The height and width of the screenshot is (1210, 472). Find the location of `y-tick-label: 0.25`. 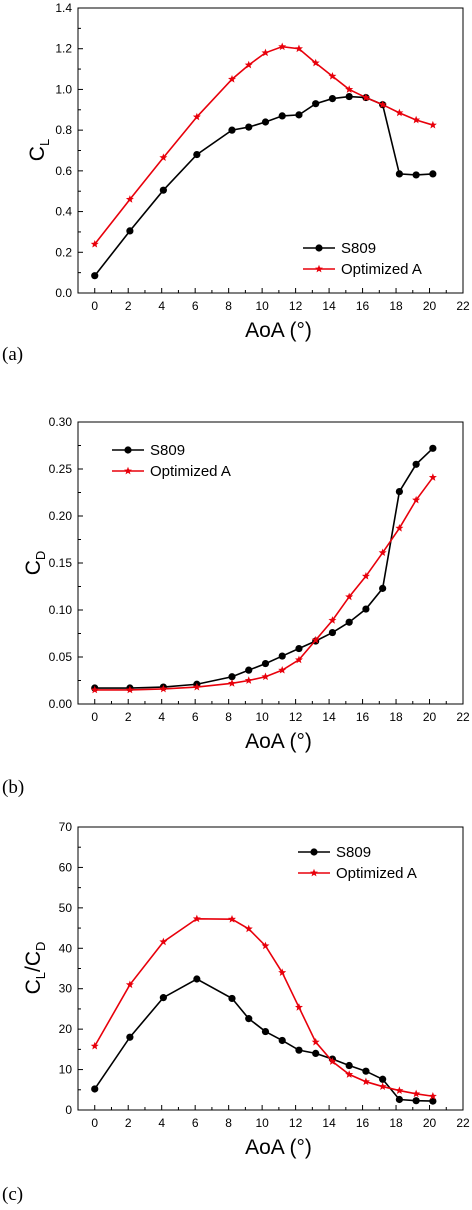

y-tick-label: 0.25 is located at coordinates (61, 469).